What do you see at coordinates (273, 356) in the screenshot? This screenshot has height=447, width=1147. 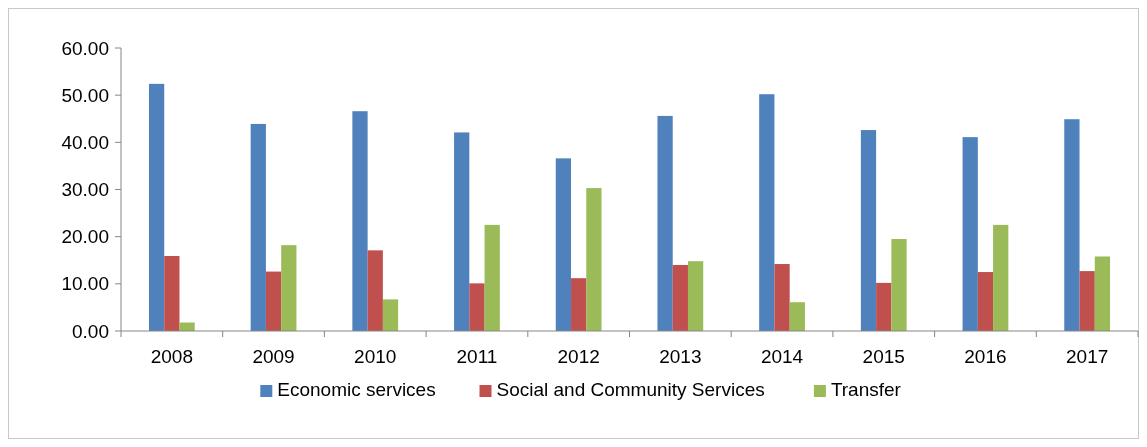 I see `x-tick-label: 2009` at bounding box center [273, 356].